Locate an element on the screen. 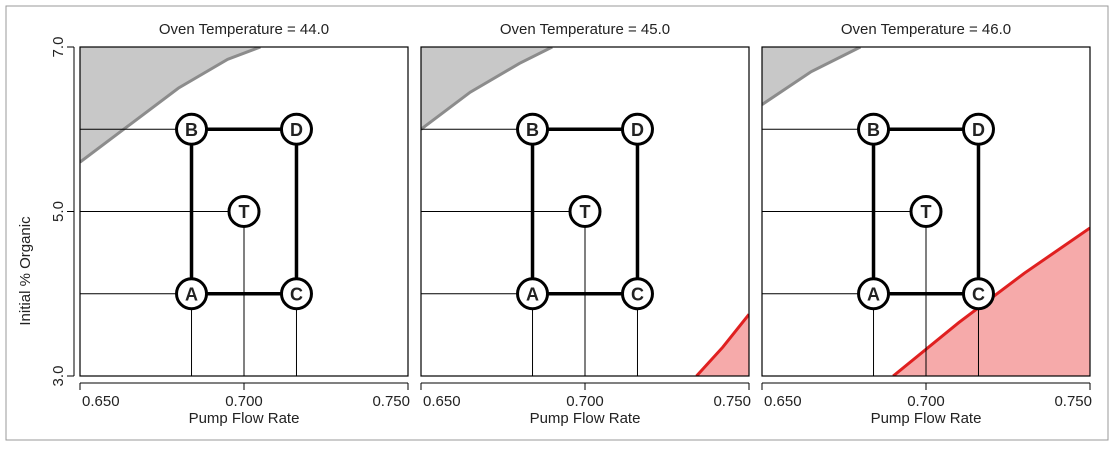 The width and height of the screenshot is (1114, 451). panel-title: Oven Temperature = 46.0 is located at coordinates (926, 29).